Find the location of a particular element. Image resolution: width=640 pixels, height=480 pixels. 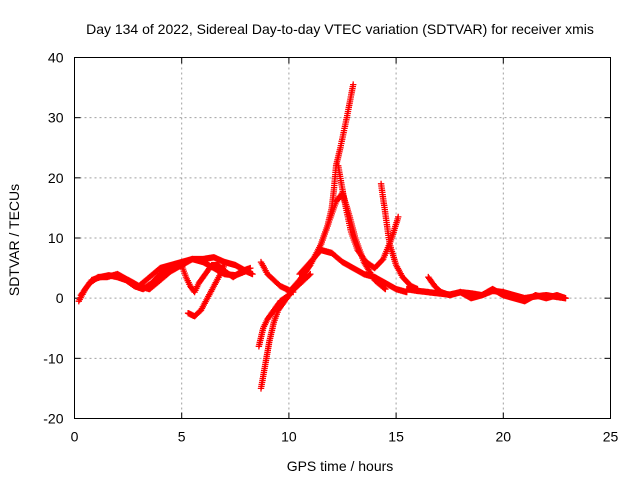

x-tick-label: 0 is located at coordinates (75, 437).